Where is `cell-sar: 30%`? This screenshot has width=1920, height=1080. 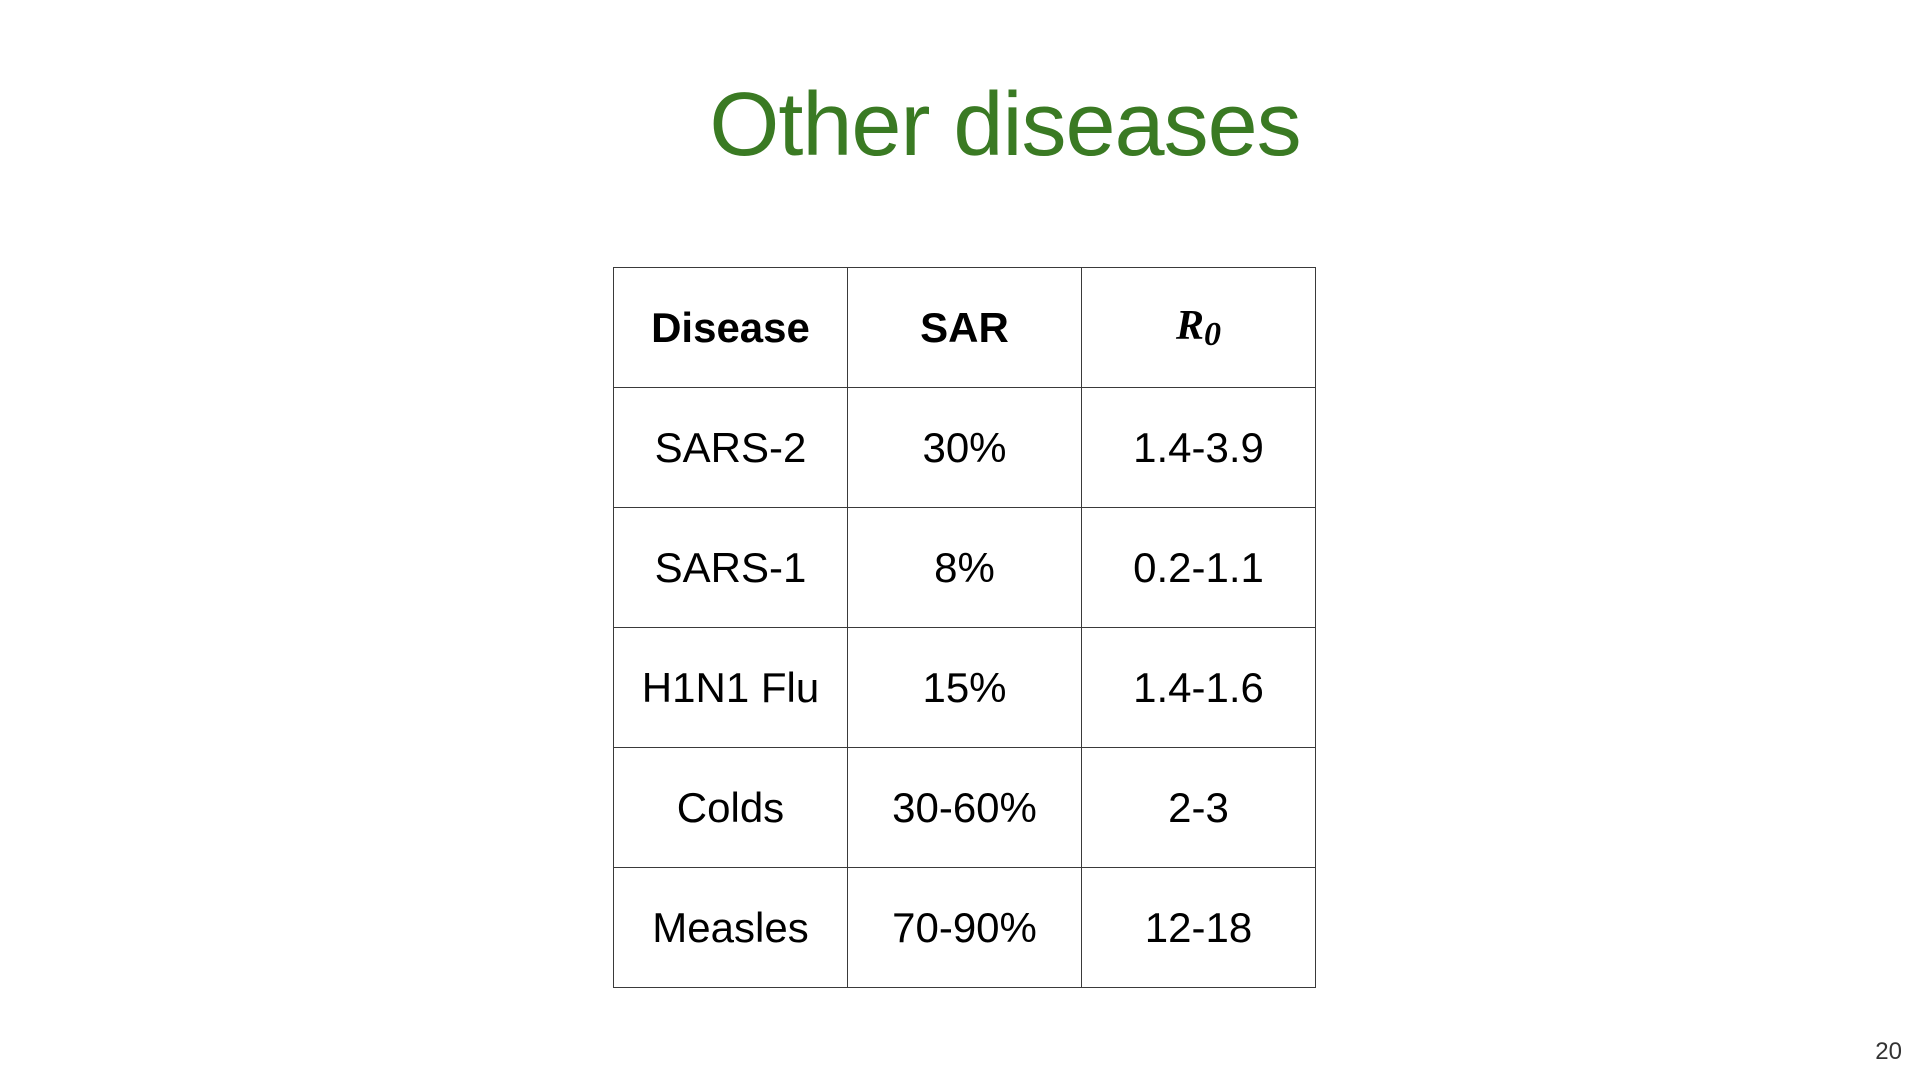
cell-sar: 30% is located at coordinates (964, 447).